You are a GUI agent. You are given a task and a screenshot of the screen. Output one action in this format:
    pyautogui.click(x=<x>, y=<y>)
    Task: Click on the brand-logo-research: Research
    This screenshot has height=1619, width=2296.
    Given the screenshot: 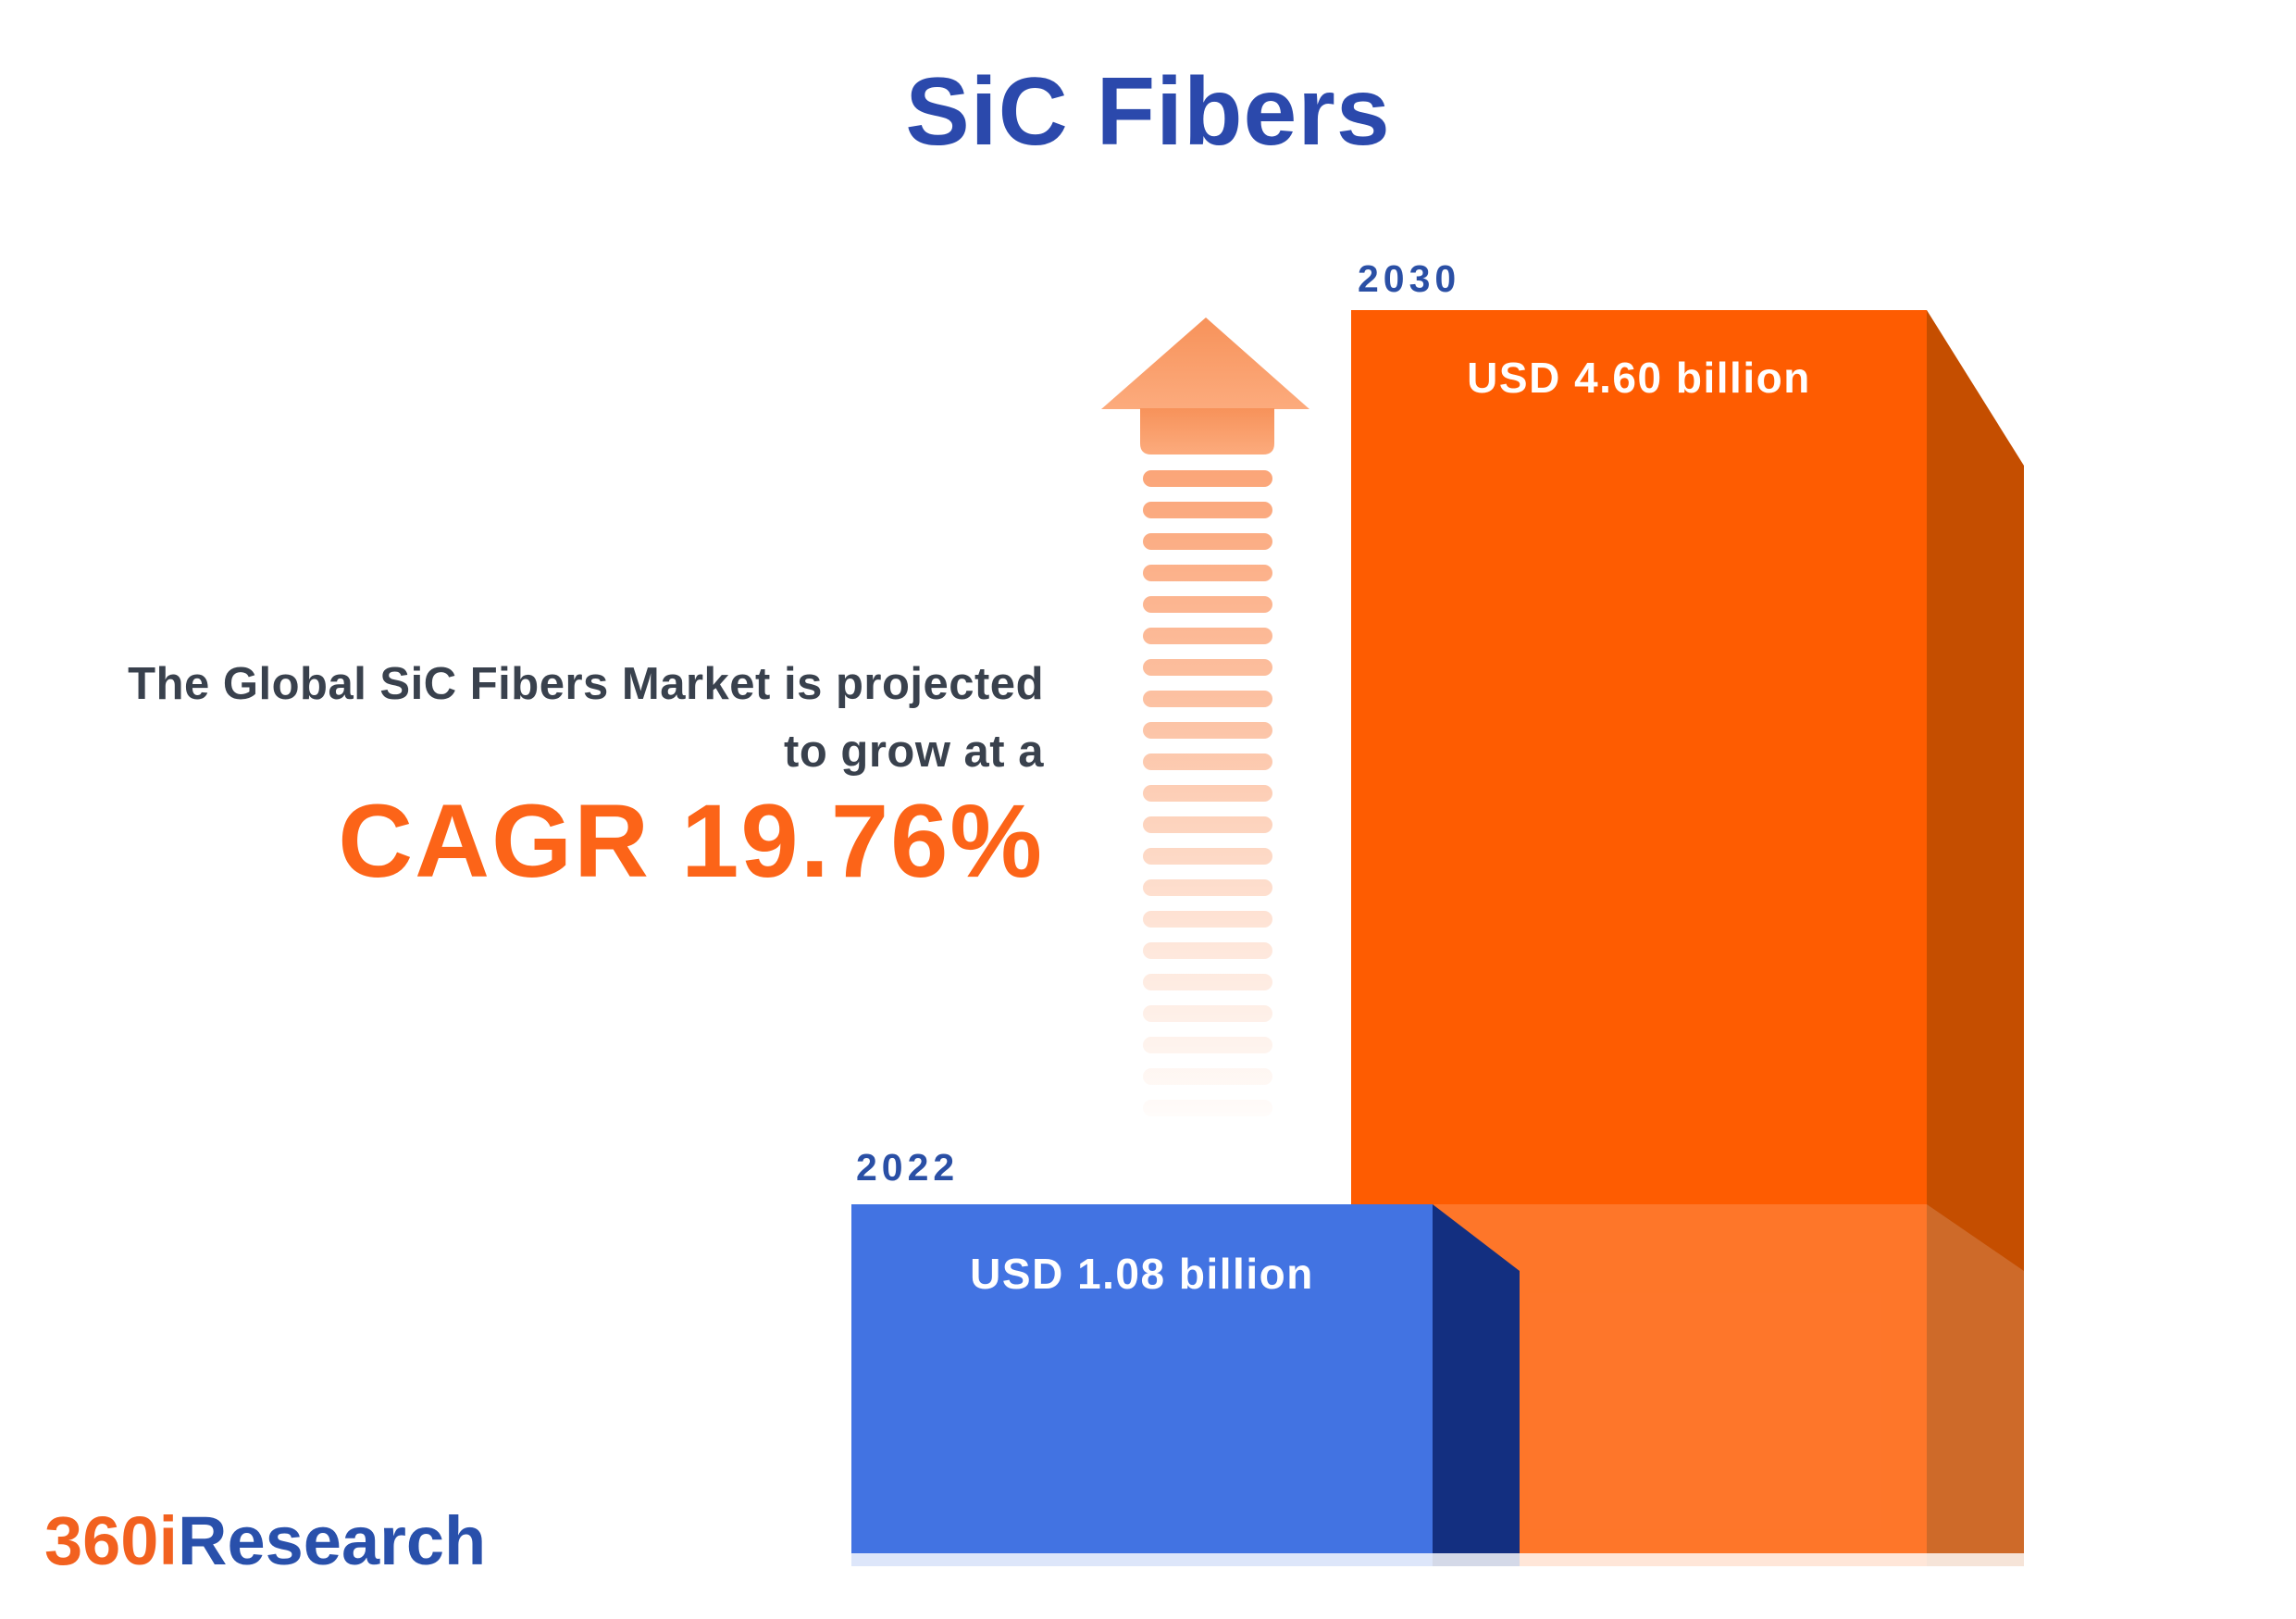 What is the action you would take?
    pyautogui.click(x=333, y=1540)
    